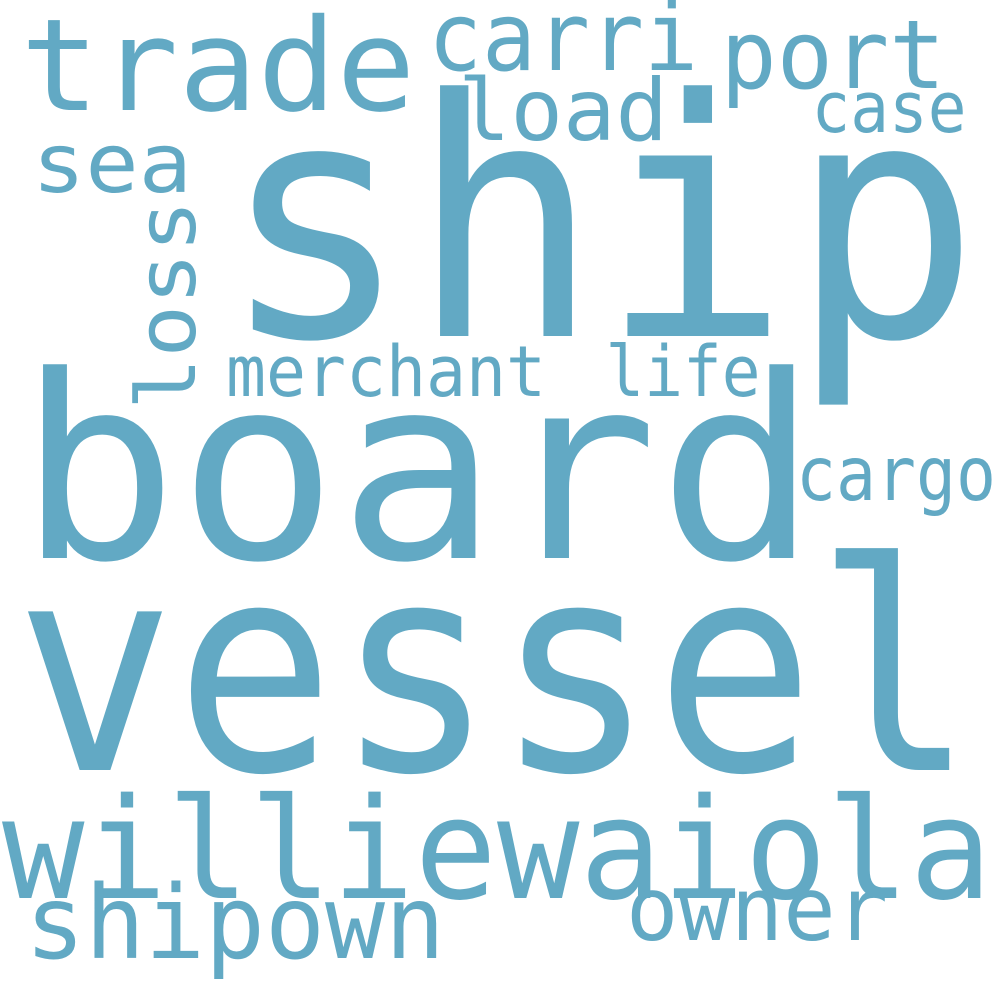 The image size is (1000, 1000). I want to click on word-life: life, so click(683, 372).